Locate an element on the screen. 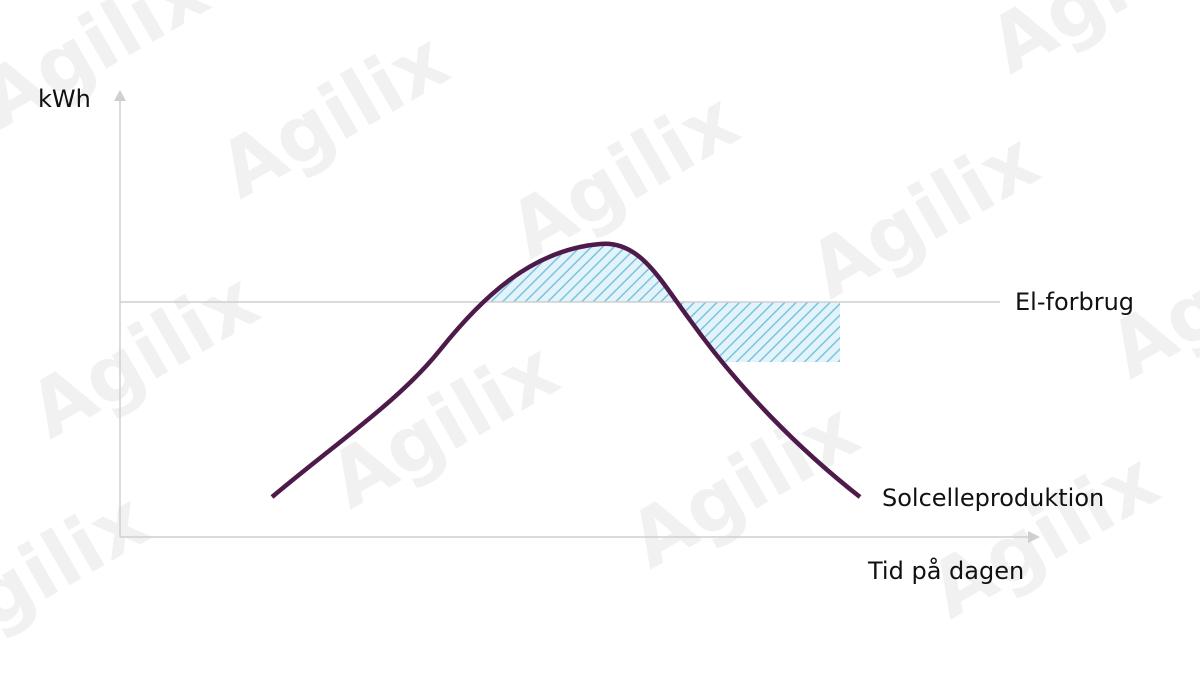 This screenshot has height=673, width=1200. y-axis-label: kWh is located at coordinates (64, 99).